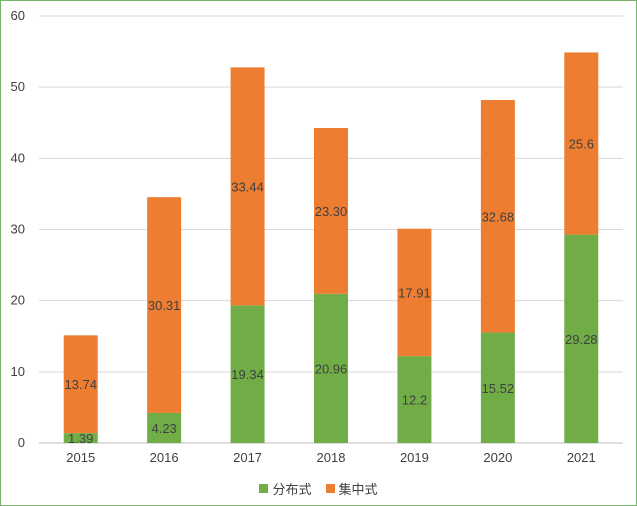 This screenshot has height=506, width=637. I want to click on data-label: 20.96, so click(331, 368).